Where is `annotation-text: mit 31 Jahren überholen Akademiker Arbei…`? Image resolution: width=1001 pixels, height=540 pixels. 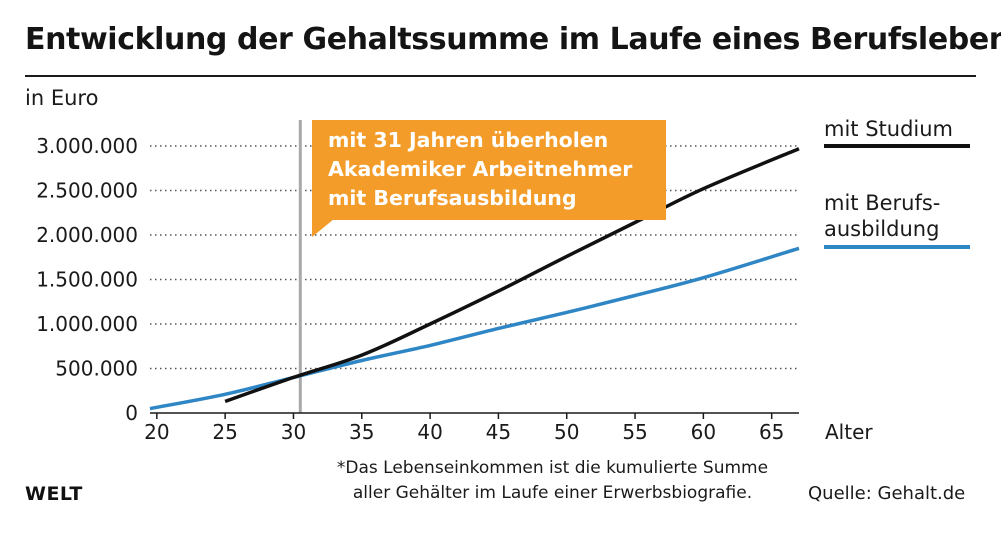
annotation-text: mit 31 Jahren überholen Akademiker Arbei… is located at coordinates (493, 169).